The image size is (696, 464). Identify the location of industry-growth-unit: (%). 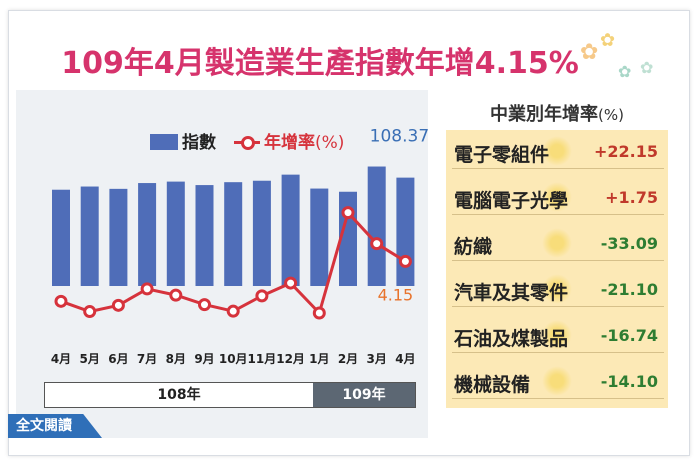
(611, 115).